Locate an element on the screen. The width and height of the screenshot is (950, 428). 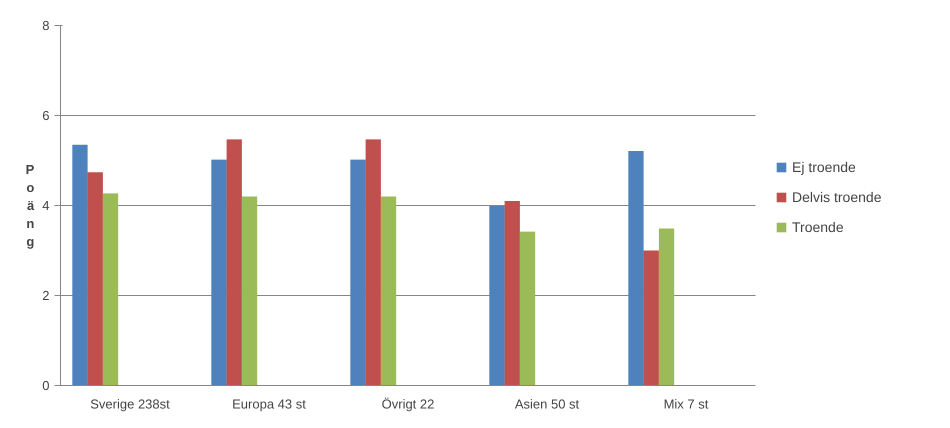
y-tick-label: 2 is located at coordinates (46, 295).